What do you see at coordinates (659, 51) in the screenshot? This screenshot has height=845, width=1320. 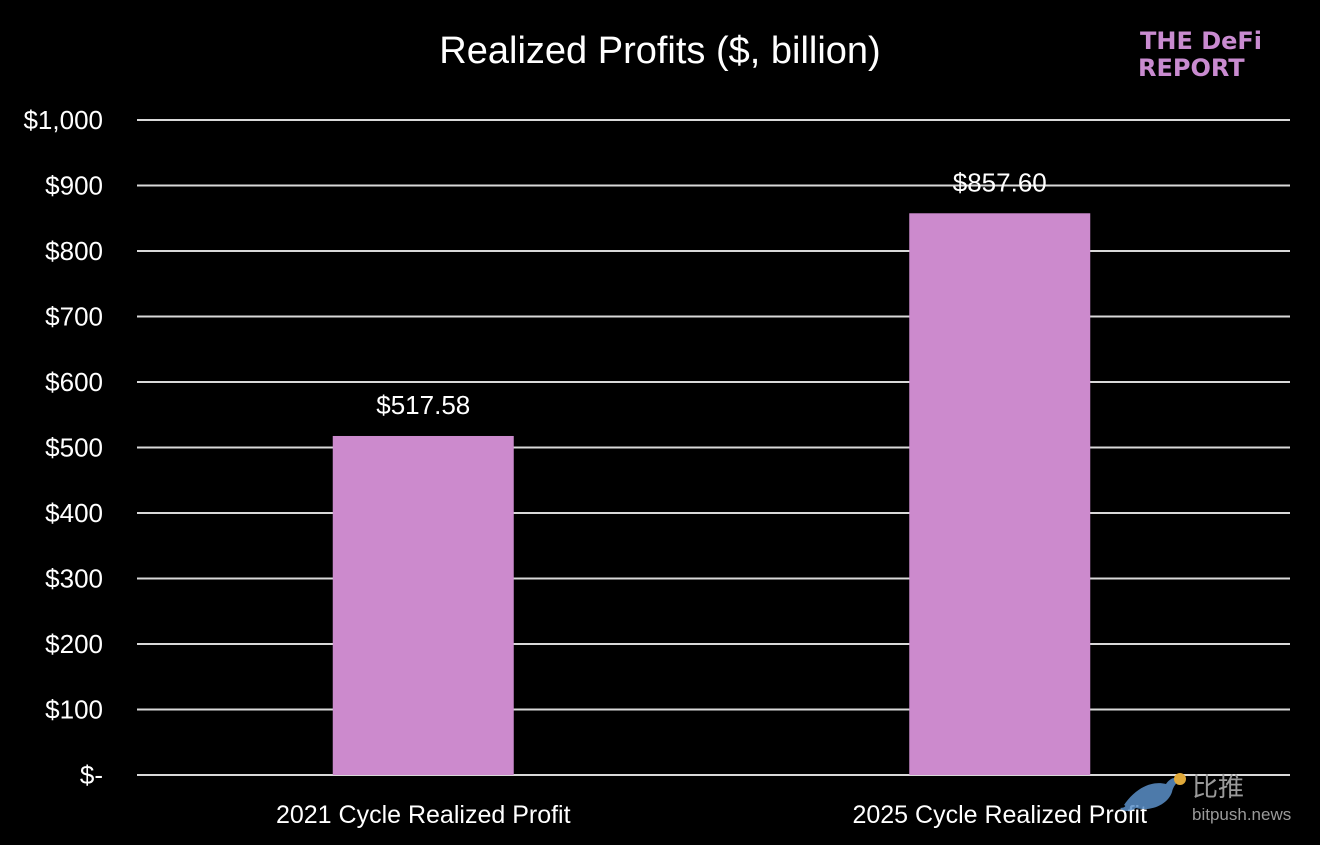 I see `chart-title: Realized Profits ($, billion)` at bounding box center [659, 51].